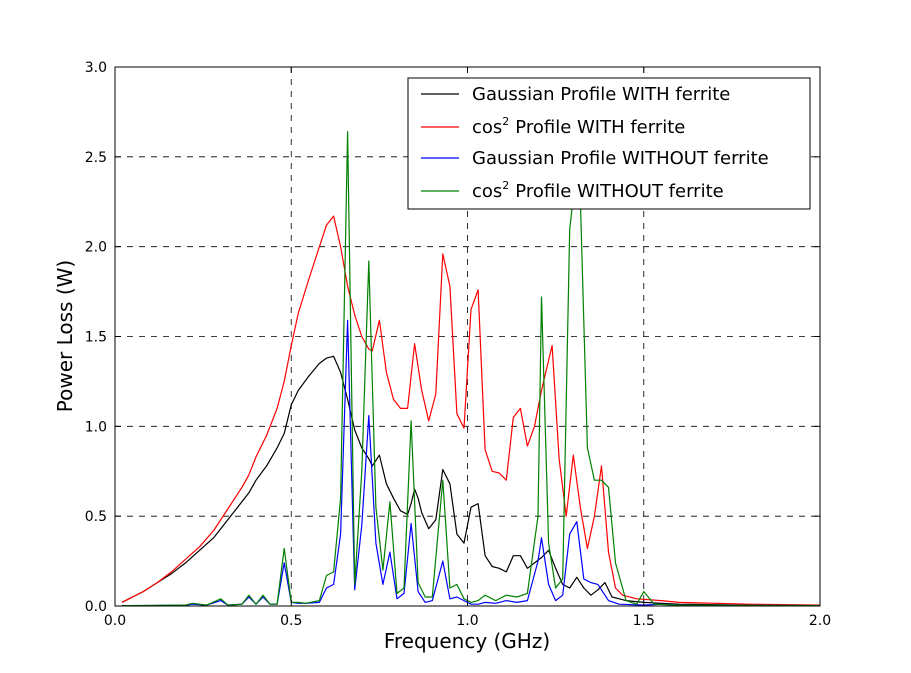 The image size is (911, 673). What do you see at coordinates (96, 427) in the screenshot?
I see `y-tick-label: 1.0` at bounding box center [96, 427].